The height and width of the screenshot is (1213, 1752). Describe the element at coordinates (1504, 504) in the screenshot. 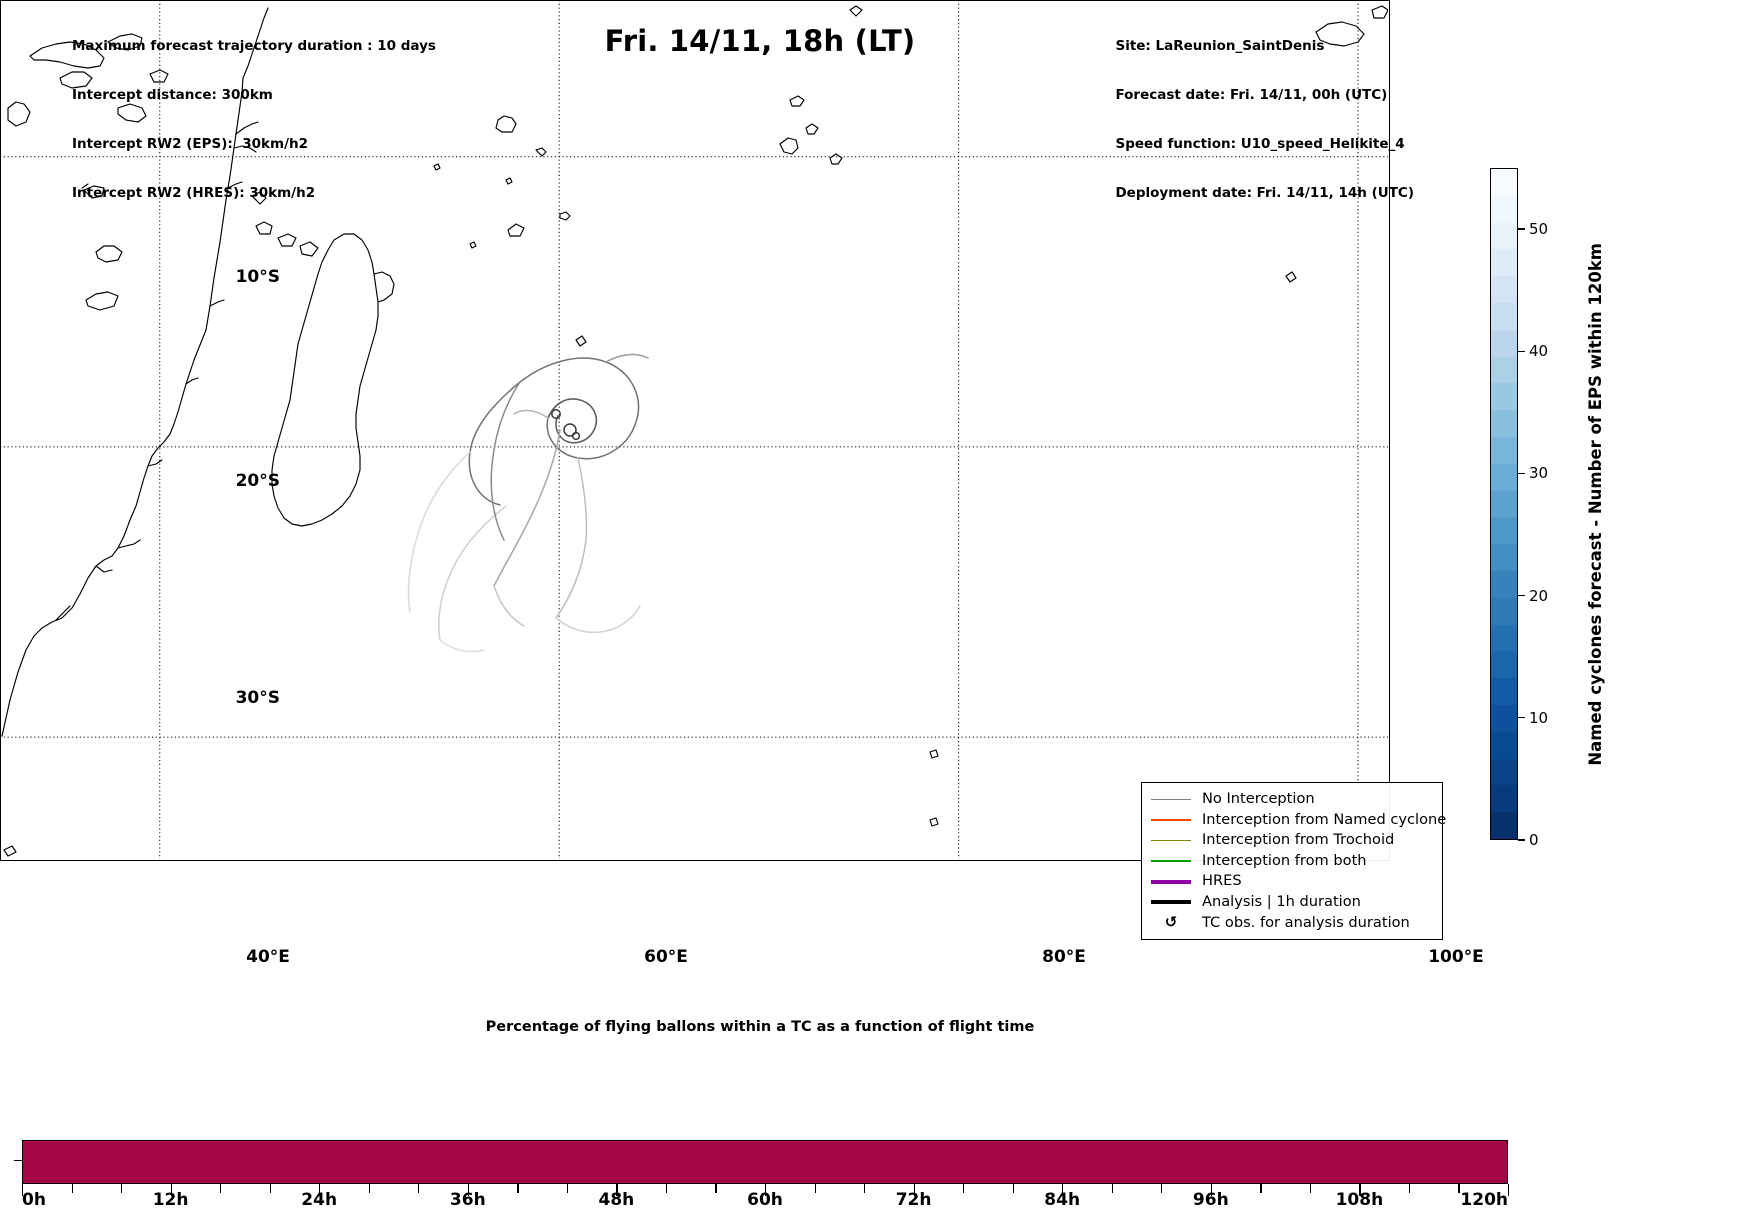

I see `colorbar` at that location.